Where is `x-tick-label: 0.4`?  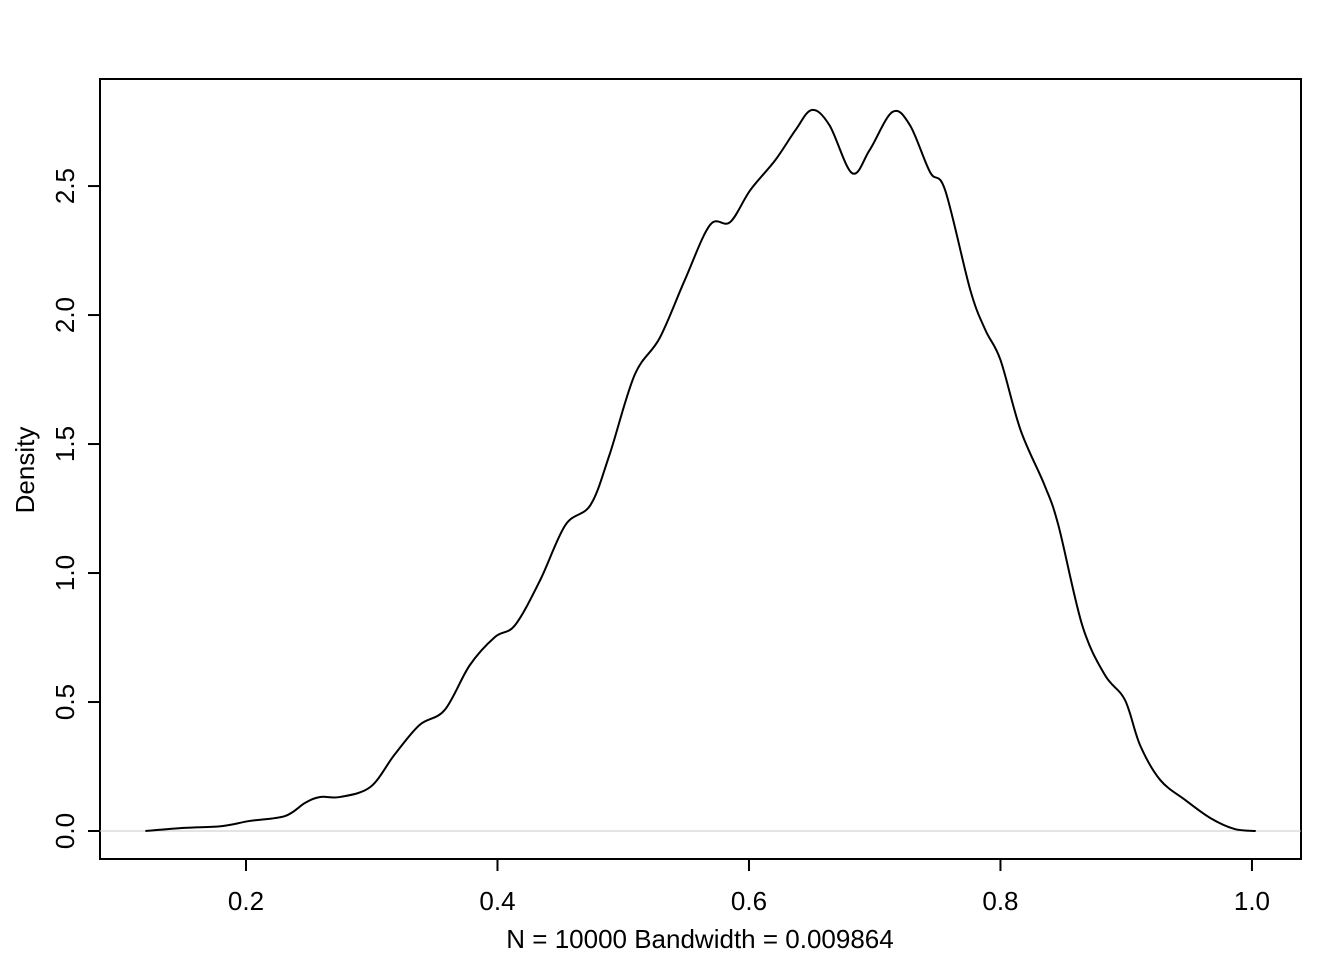 x-tick-label: 0.4 is located at coordinates (497, 901).